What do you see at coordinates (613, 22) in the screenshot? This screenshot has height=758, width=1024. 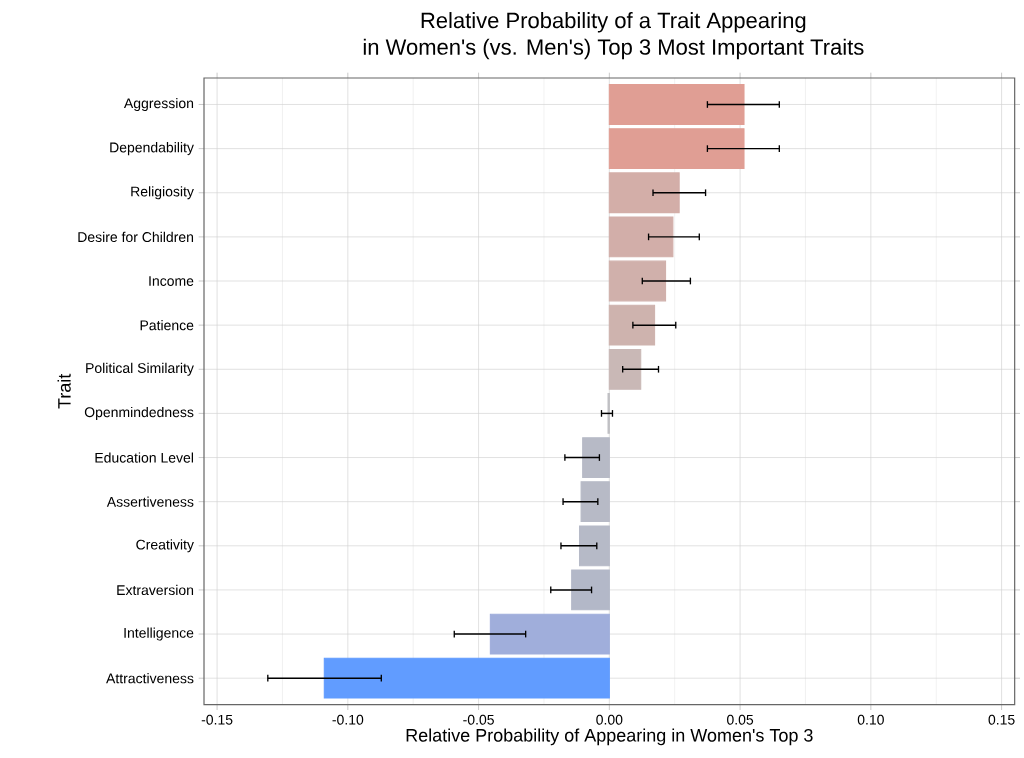 I see `chart-title: Relative Probability of a Trait Appearing` at bounding box center [613, 22].